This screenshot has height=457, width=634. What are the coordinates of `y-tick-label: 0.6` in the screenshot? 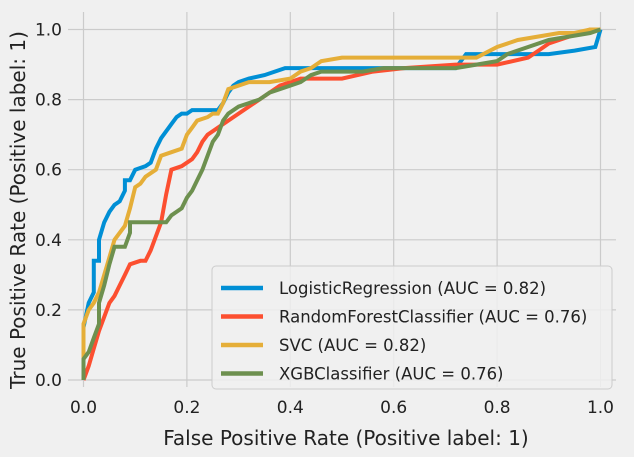 It's located at (48, 171).